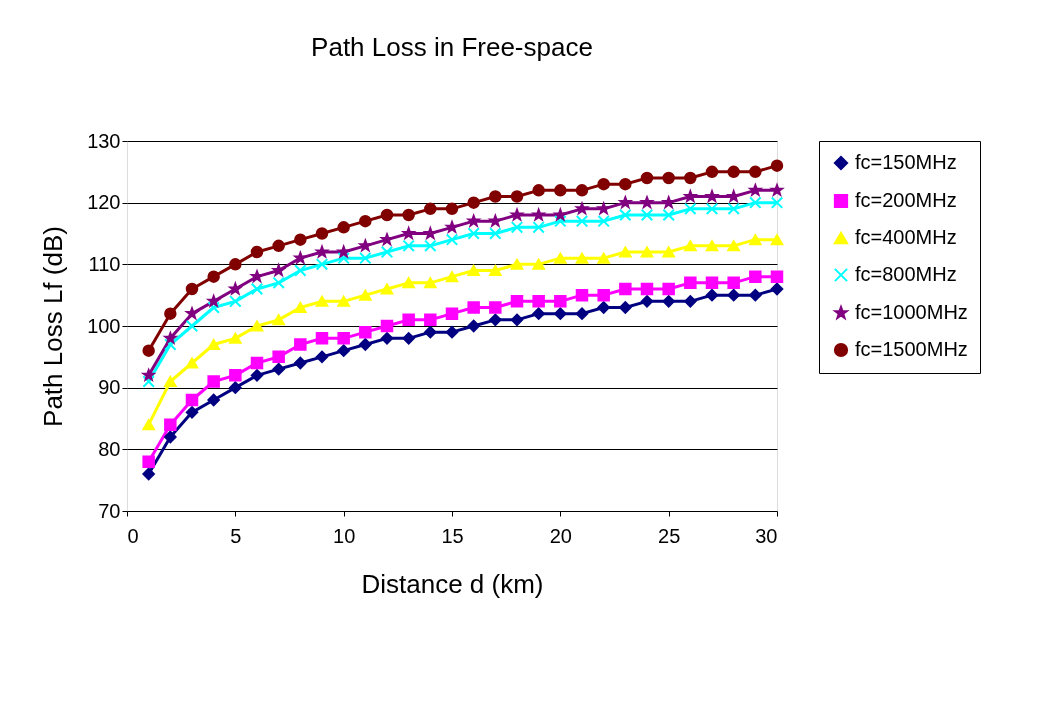  I want to click on legend-label: fc=150MHz, so click(906, 162).